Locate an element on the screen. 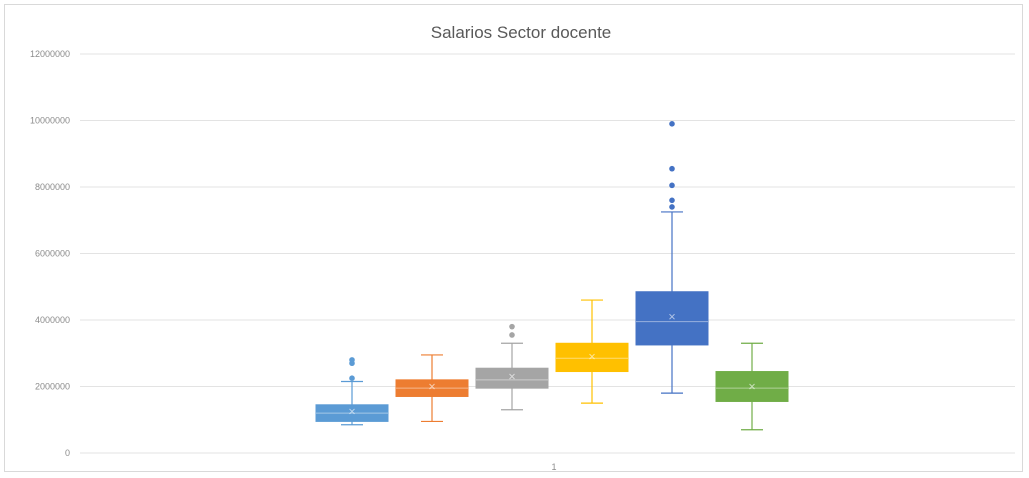 This screenshot has width=1029, height=478. x-tick-label: 1 is located at coordinates (553, 467).